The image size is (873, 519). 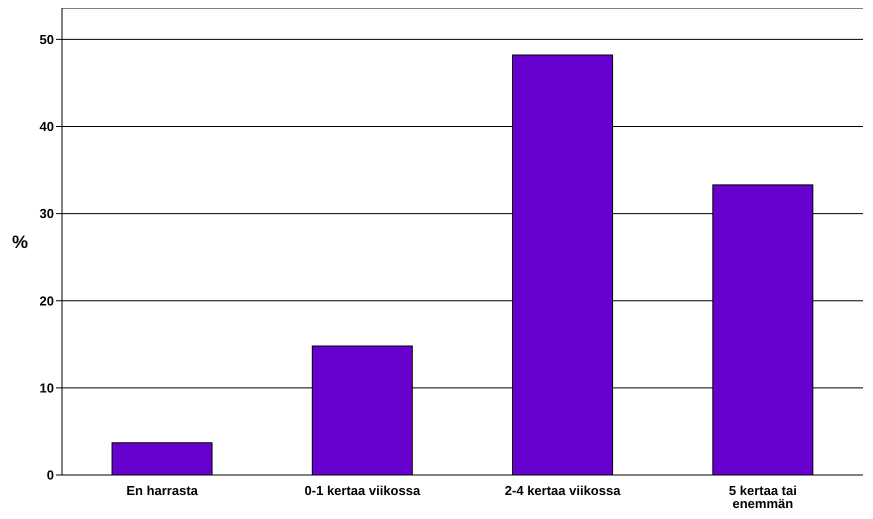 What do you see at coordinates (362, 490) in the screenshot?
I see `x-tick-label: 0-1 kertaa viikossa` at bounding box center [362, 490].